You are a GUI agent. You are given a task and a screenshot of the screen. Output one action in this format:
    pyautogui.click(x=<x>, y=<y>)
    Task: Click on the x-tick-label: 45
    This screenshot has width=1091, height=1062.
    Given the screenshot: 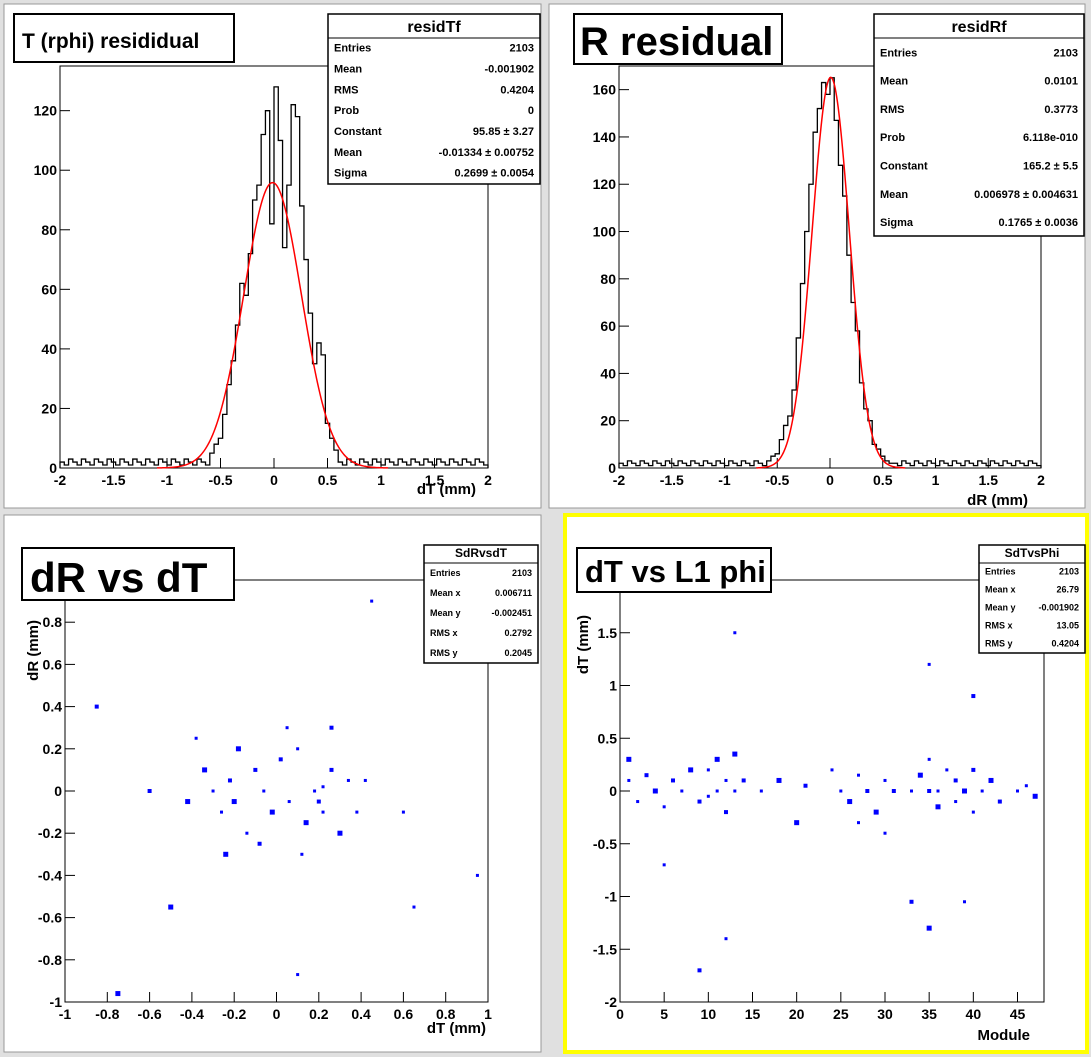 What is the action you would take?
    pyautogui.click(x=1018, y=1014)
    